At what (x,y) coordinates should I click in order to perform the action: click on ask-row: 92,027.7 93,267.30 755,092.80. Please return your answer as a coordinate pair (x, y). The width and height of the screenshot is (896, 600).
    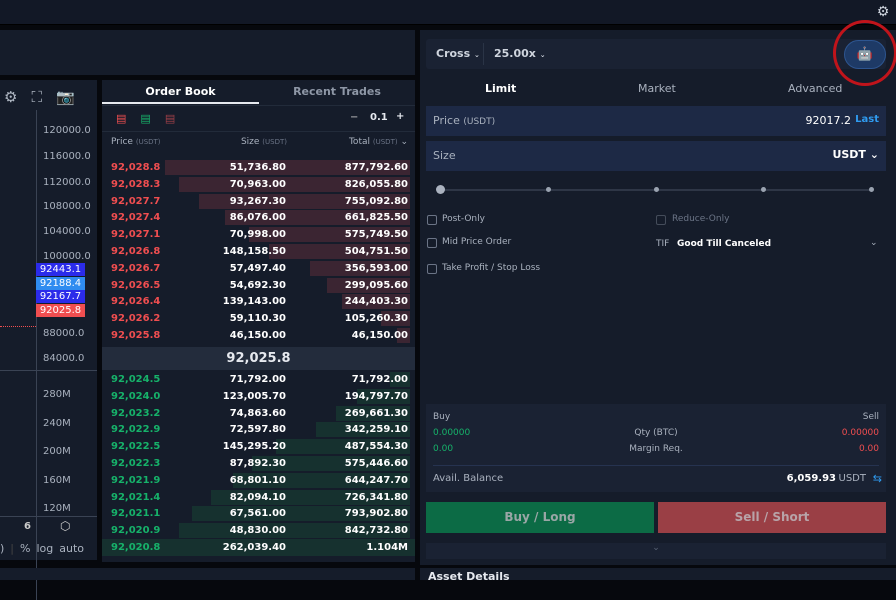
    Looking at the image, I should click on (258, 201).